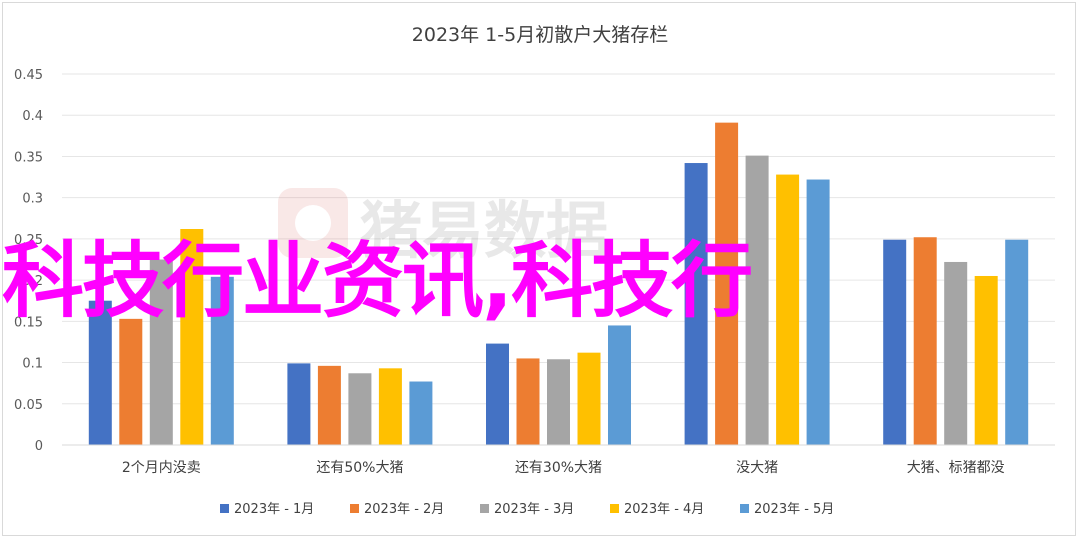 Image resolution: width=1080 pixels, height=540 pixels. I want to click on legend-label: 2023年 - 3月, so click(534, 509).